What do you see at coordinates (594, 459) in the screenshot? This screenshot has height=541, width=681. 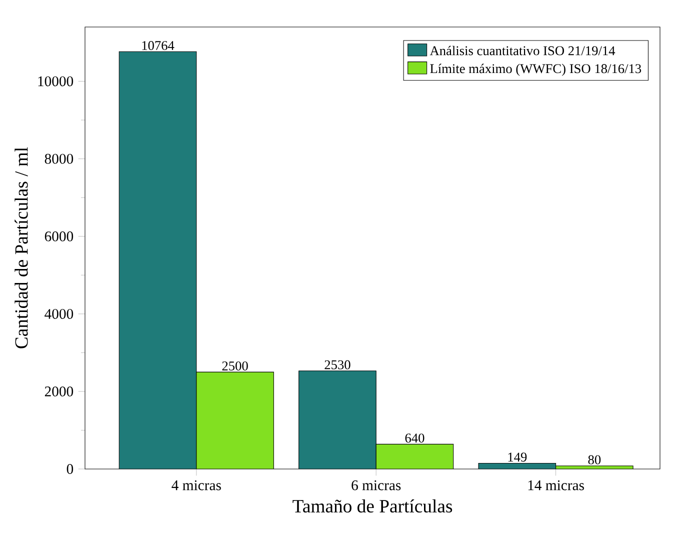 I see `data-label: 80` at bounding box center [594, 459].